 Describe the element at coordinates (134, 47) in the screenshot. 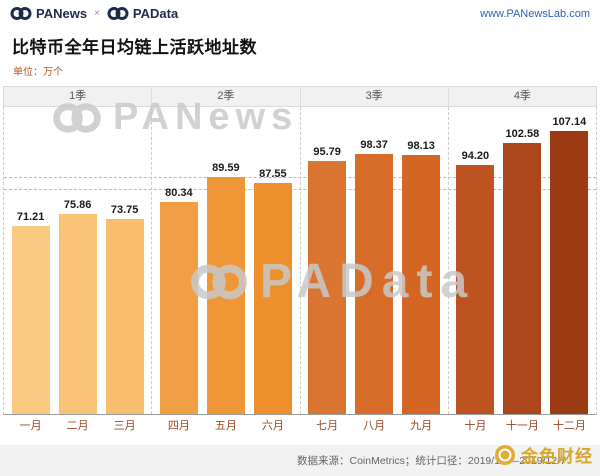

I see `page-title: 比特币全年日均链上活跃地址数` at that location.